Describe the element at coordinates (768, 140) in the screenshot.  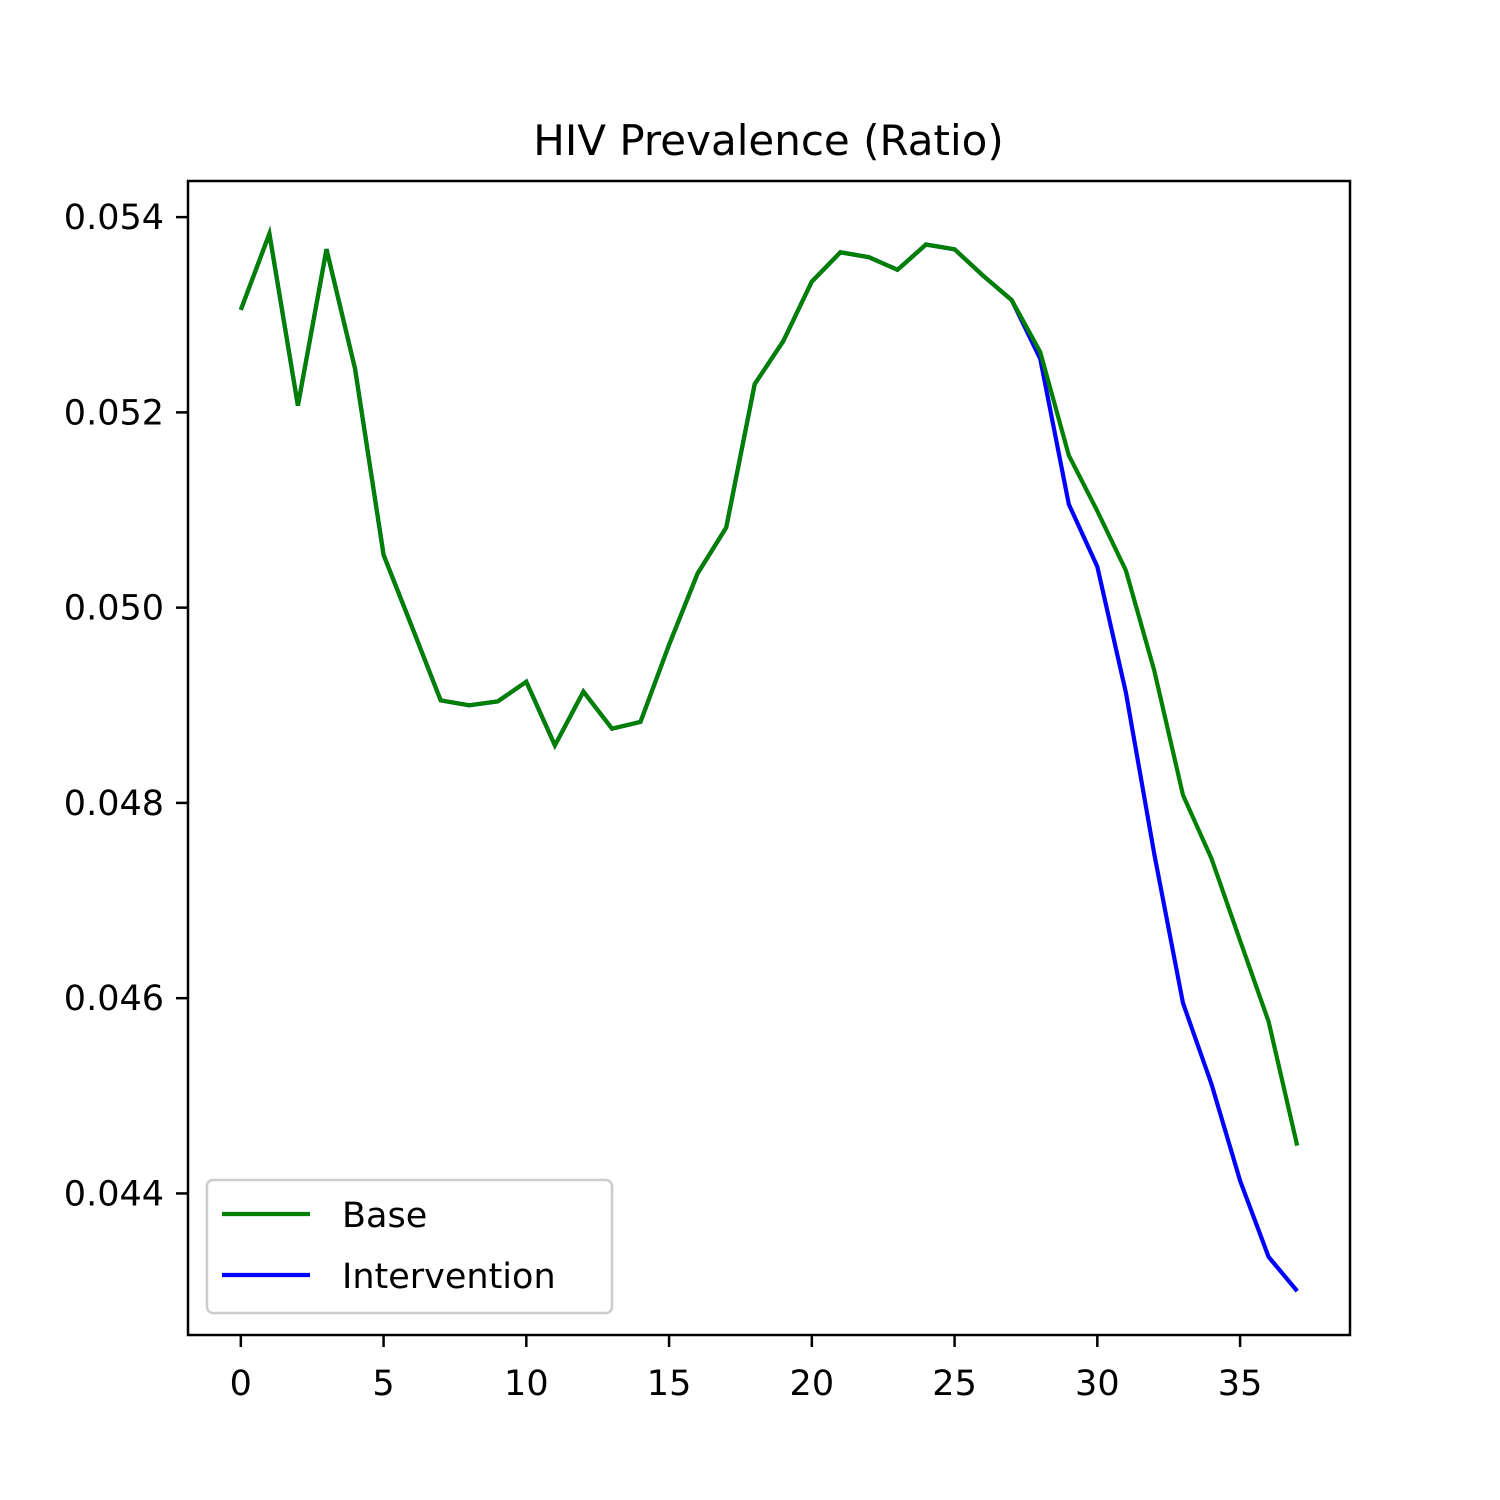
I see `chart-title: HIV Prevalence (Ratio)` at that location.